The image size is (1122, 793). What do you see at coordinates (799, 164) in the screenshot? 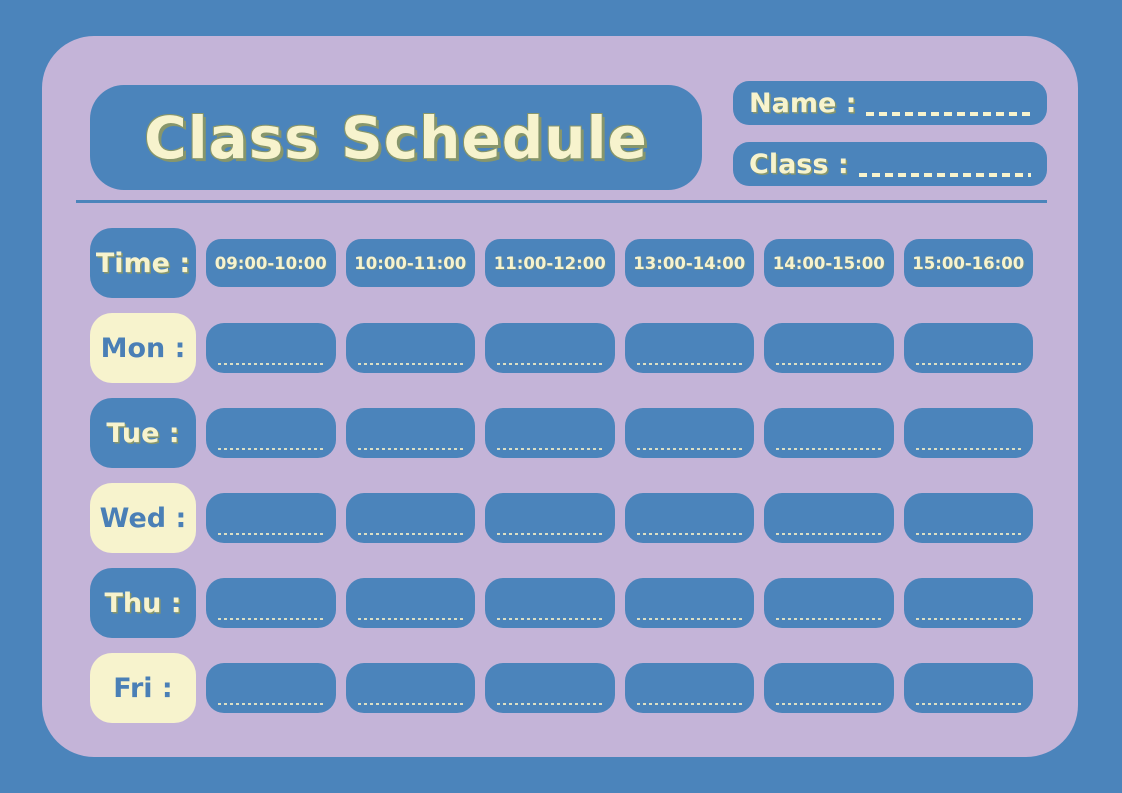
I see `class-field-label: Class :` at bounding box center [799, 164].